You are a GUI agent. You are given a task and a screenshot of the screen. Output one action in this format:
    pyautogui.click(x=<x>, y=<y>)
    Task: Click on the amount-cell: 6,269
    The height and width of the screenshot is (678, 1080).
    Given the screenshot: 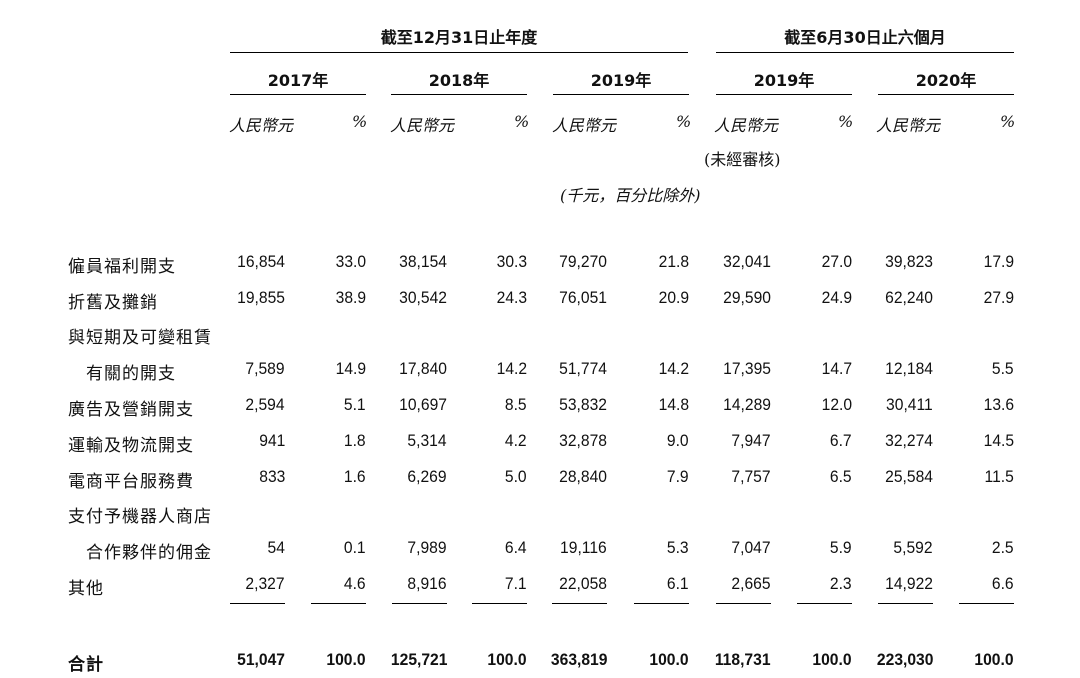 What is the action you would take?
    pyautogui.click(x=427, y=476)
    